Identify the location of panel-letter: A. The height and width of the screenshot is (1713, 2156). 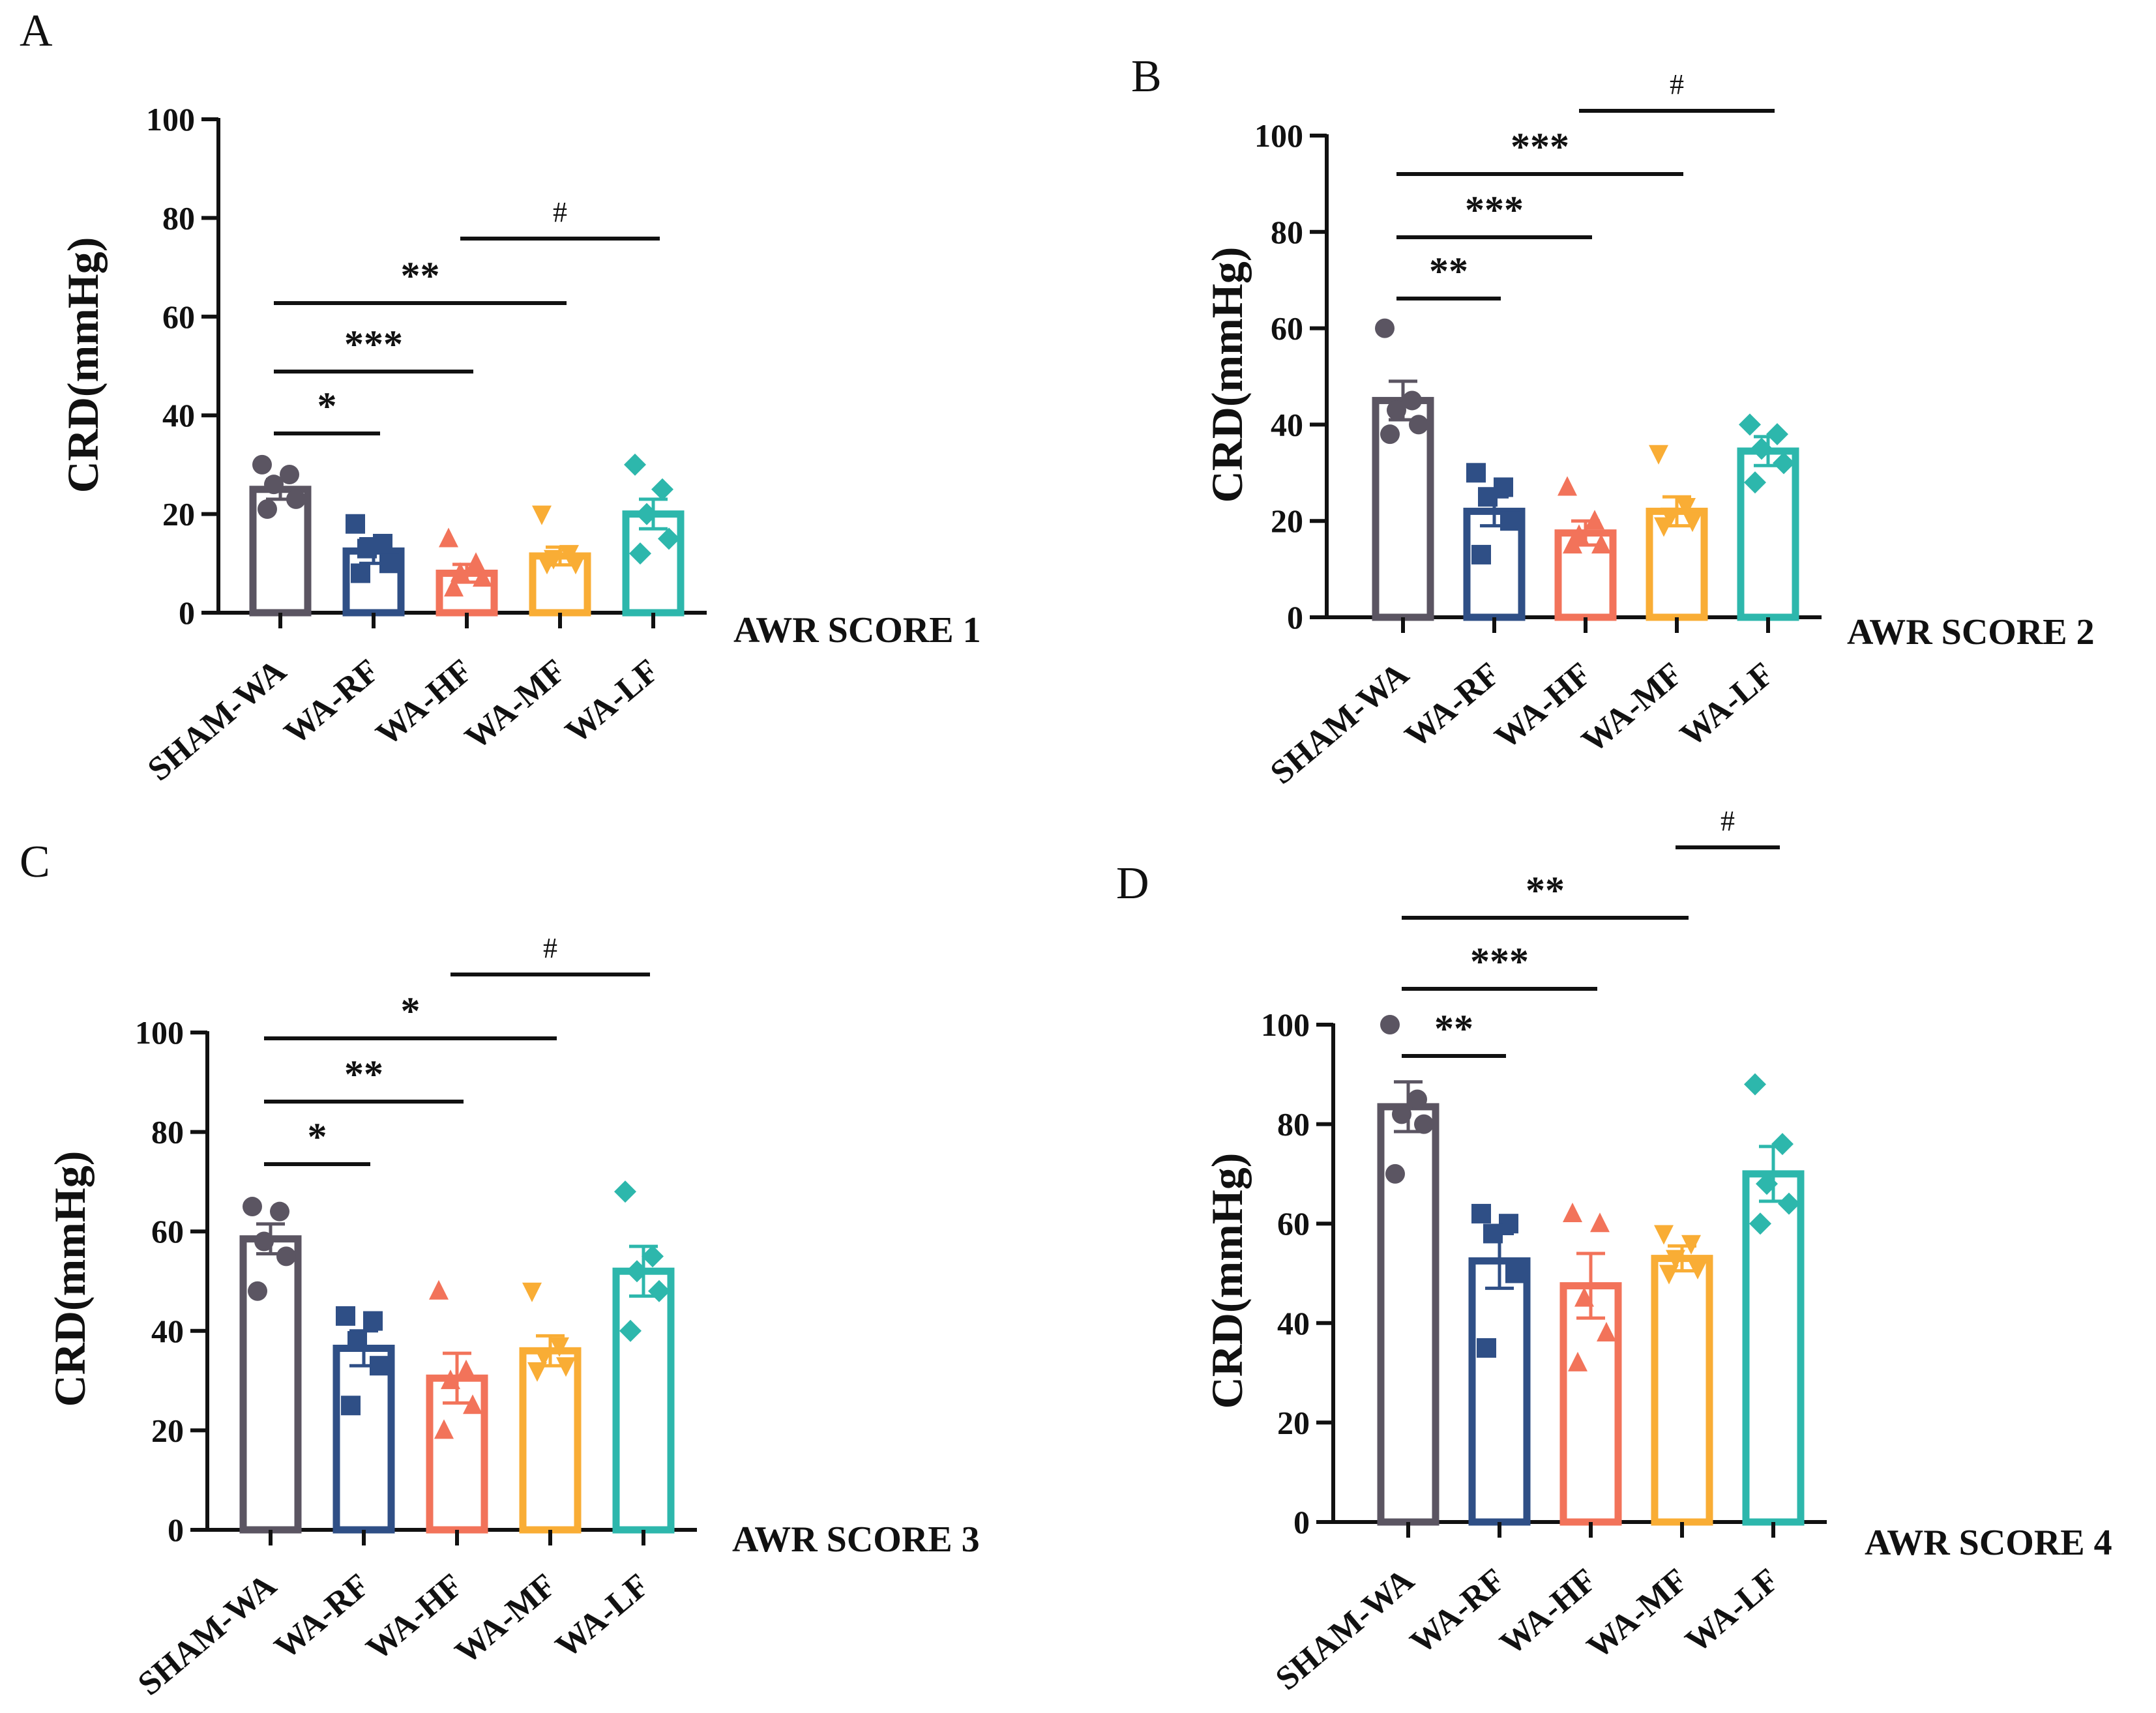
(36, 31).